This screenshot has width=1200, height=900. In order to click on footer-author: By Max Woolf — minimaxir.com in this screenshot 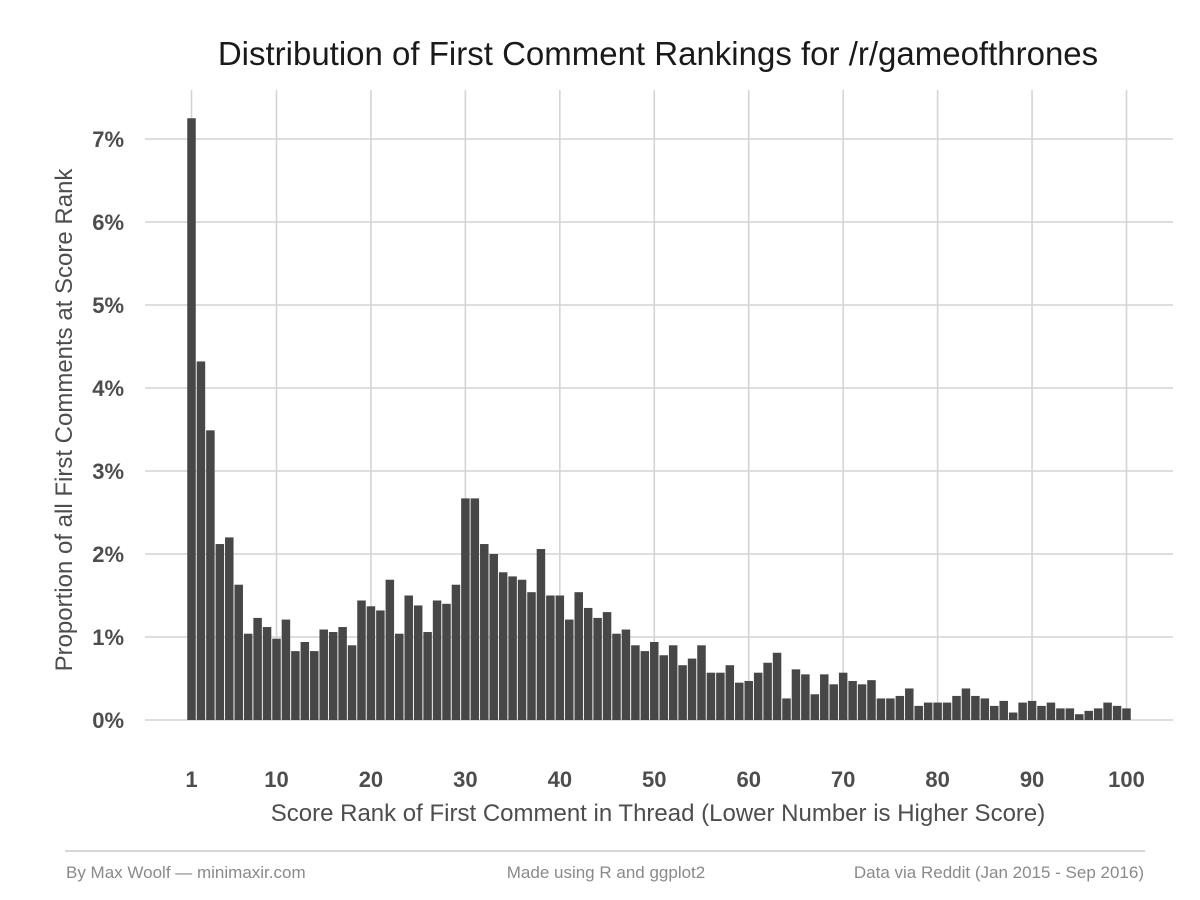, I will do `click(186, 872)`.